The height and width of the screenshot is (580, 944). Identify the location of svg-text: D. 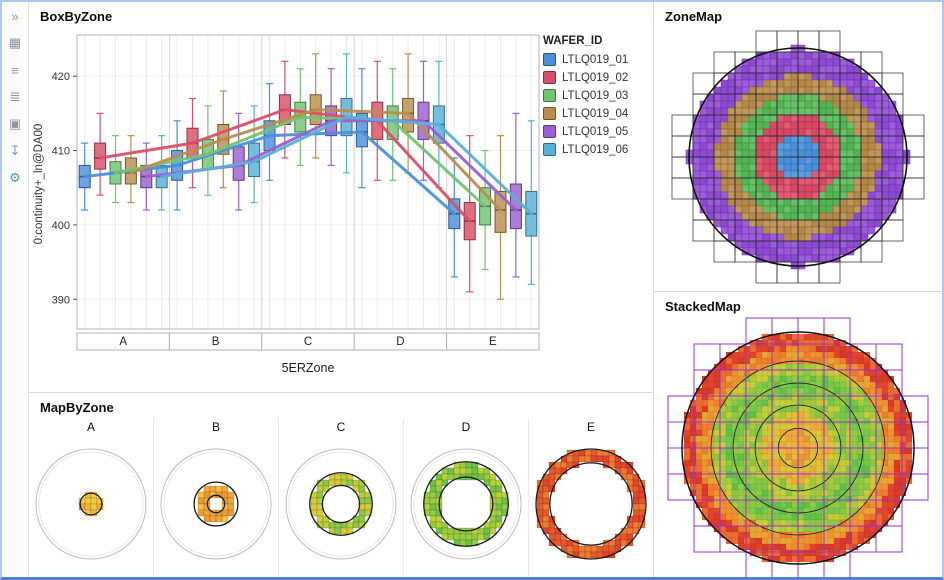
(400, 342).